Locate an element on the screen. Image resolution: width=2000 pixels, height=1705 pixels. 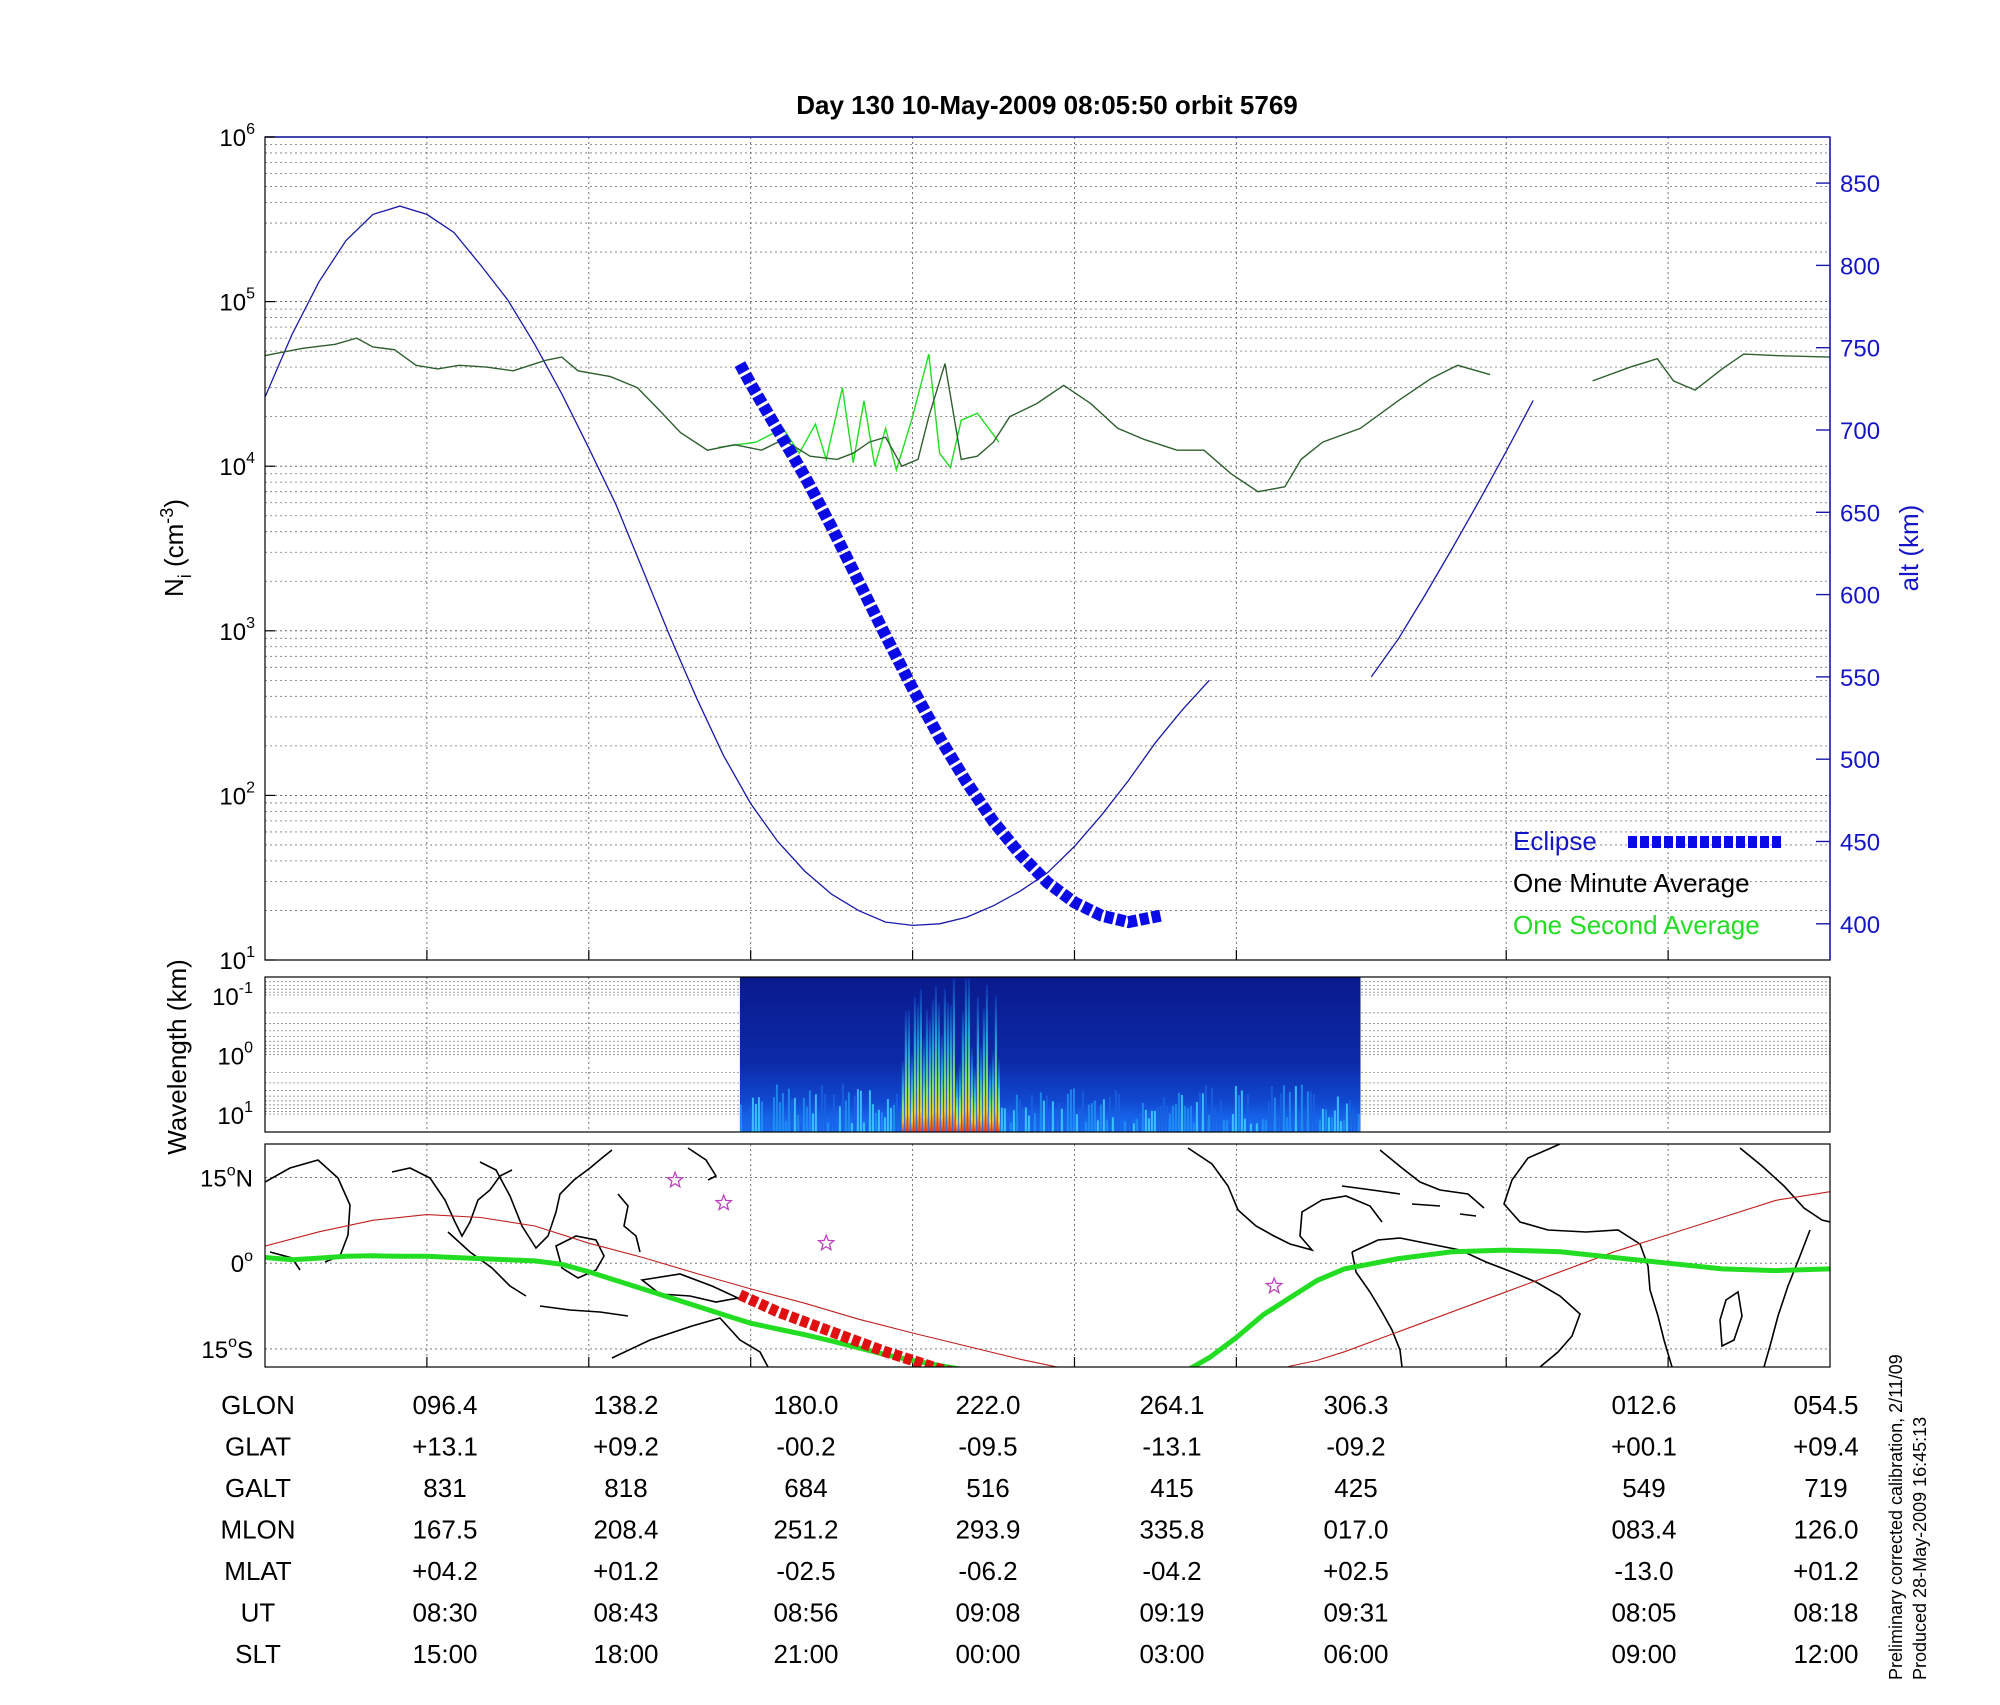
table-row-label: MLAT is located at coordinates (258, 1571).